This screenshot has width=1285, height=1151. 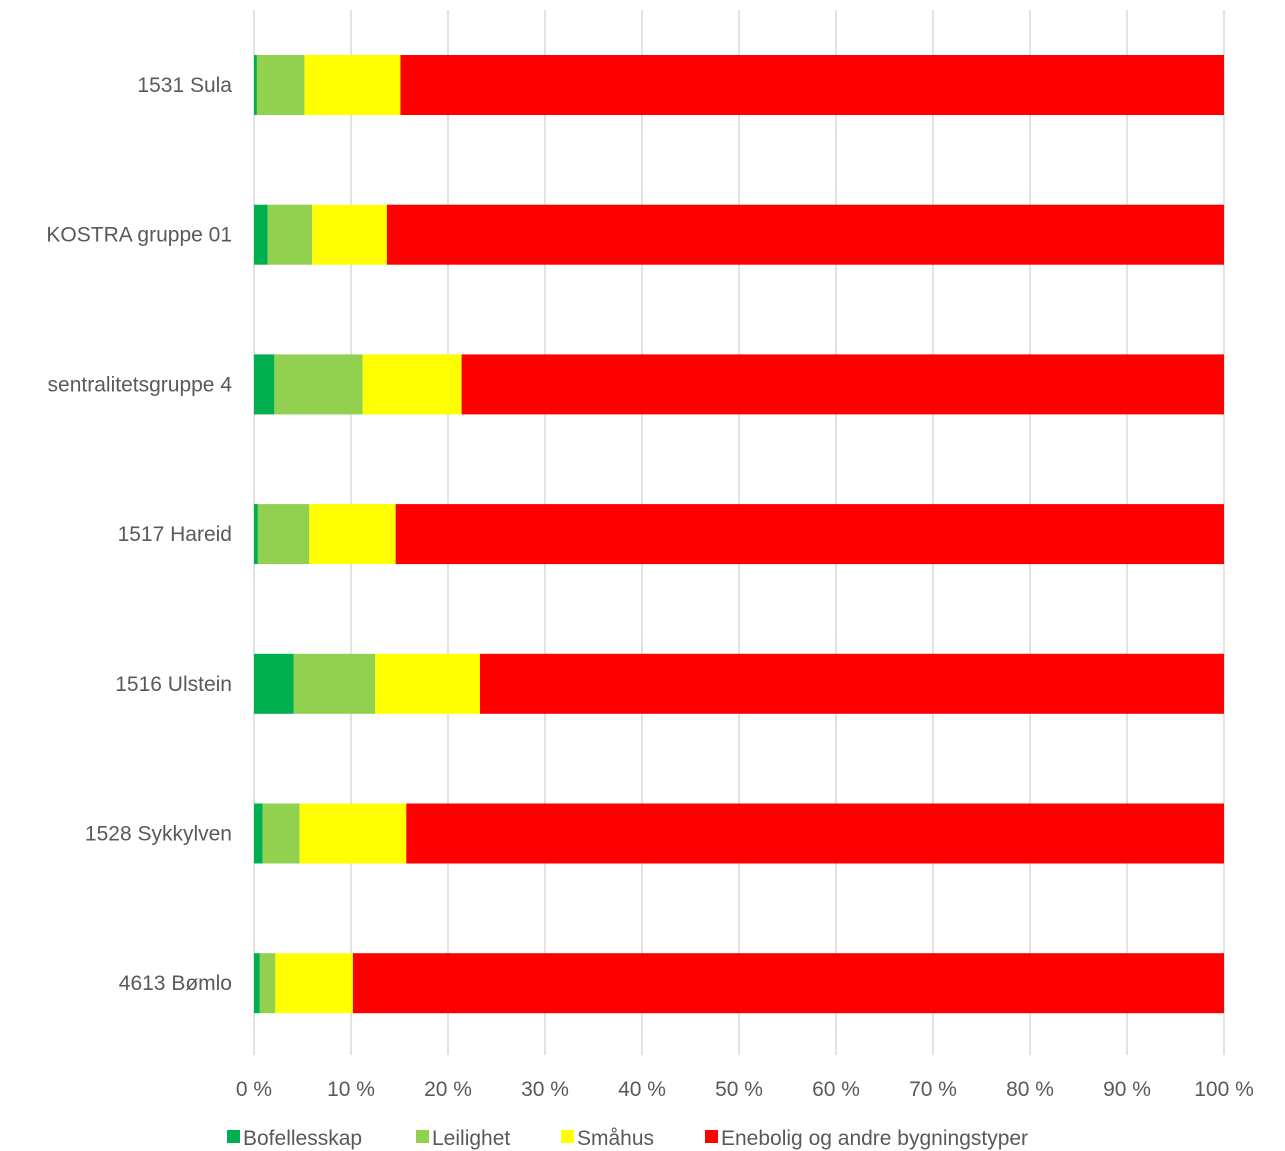 I want to click on x-tick-label: 10 %, so click(x=351, y=1089).